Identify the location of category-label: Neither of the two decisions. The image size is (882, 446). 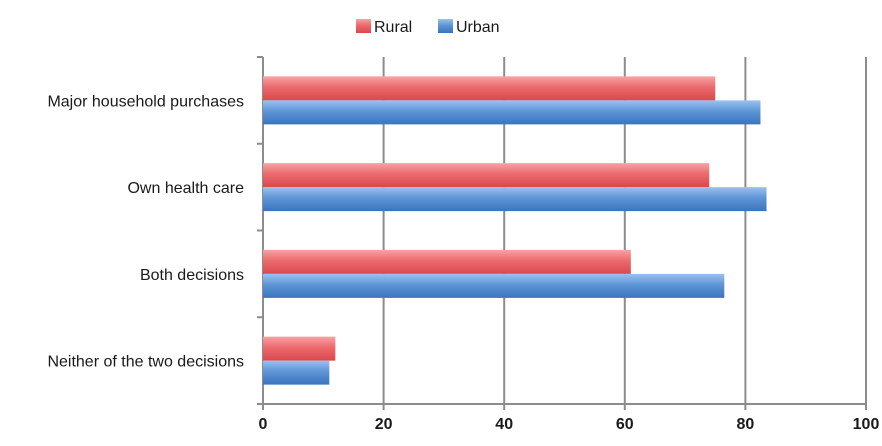
(145, 362).